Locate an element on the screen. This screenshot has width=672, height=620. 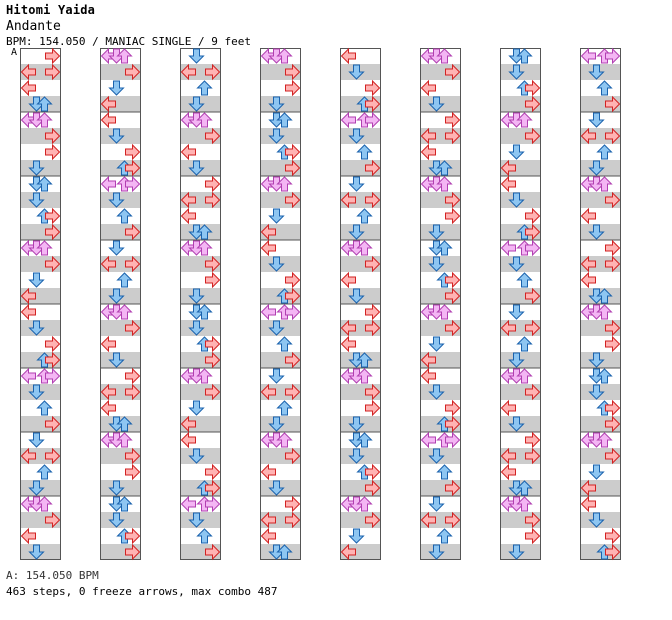
section-marker: A is located at coordinates (14, 52).